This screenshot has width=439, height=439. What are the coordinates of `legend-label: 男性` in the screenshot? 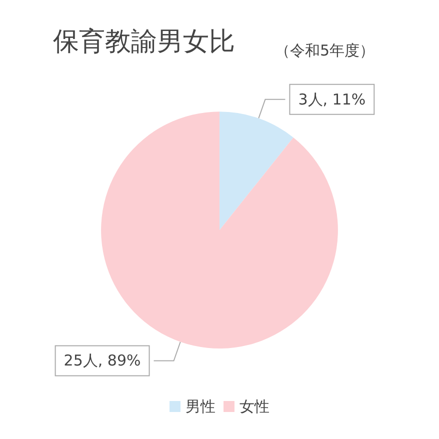 It's located at (201, 407).